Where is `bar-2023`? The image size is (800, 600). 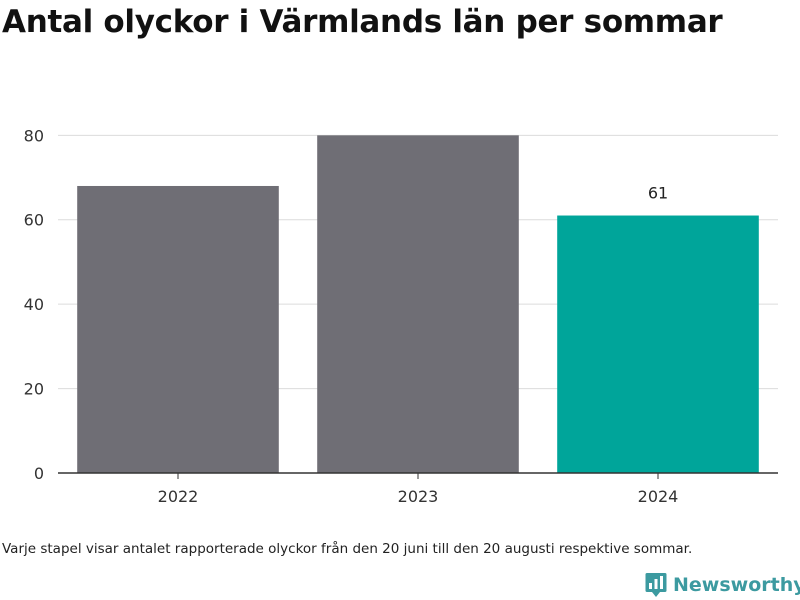 bar-2023 is located at coordinates (418, 304).